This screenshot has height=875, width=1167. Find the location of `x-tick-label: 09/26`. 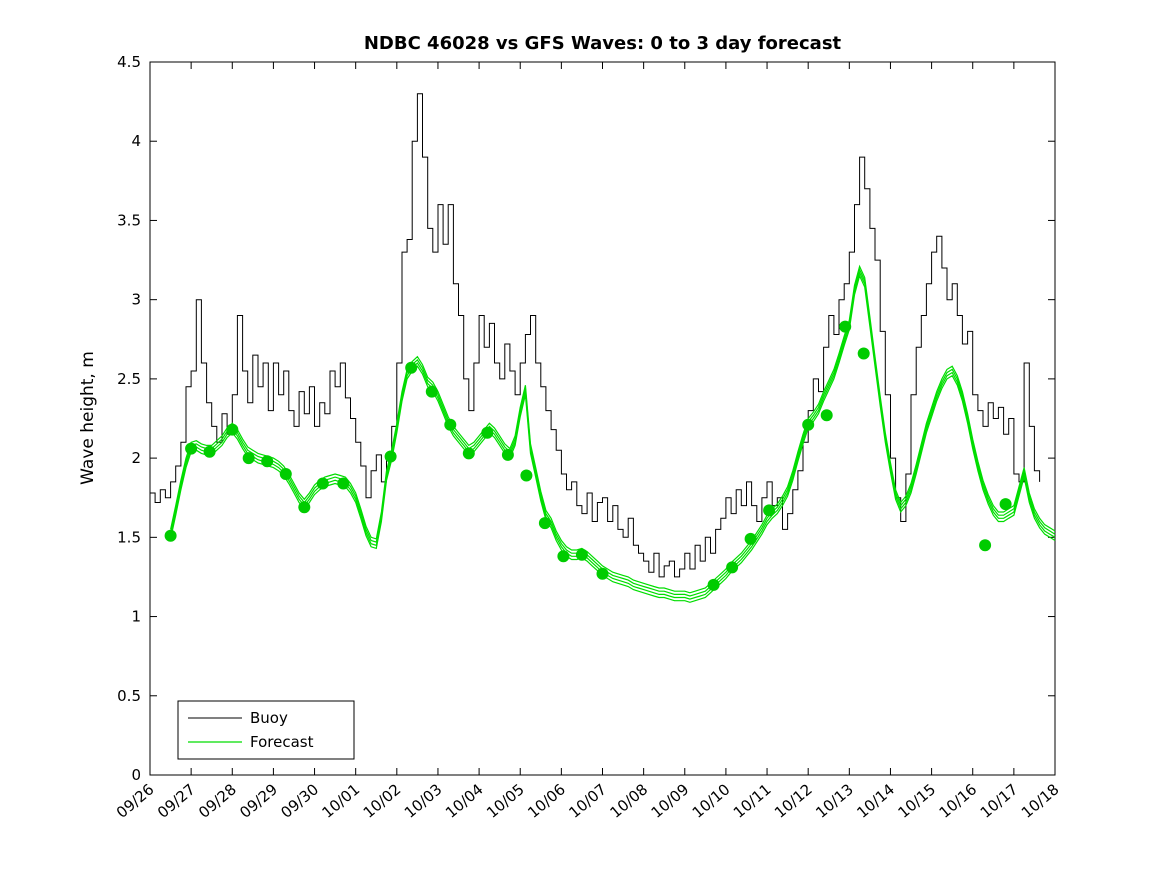

x-tick-label: 09/26 is located at coordinates (135, 801).